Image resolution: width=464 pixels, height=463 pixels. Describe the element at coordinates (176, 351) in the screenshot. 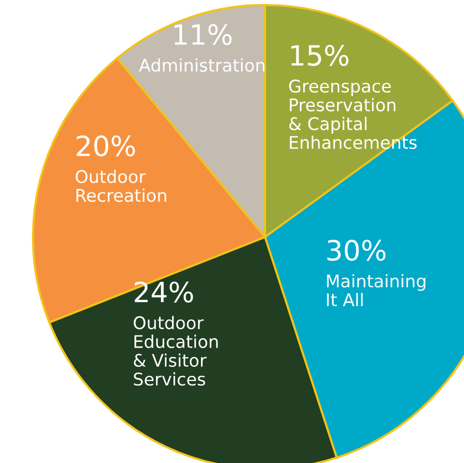

I see `slice-label: Outdoor Education & Visitor Services` at that location.